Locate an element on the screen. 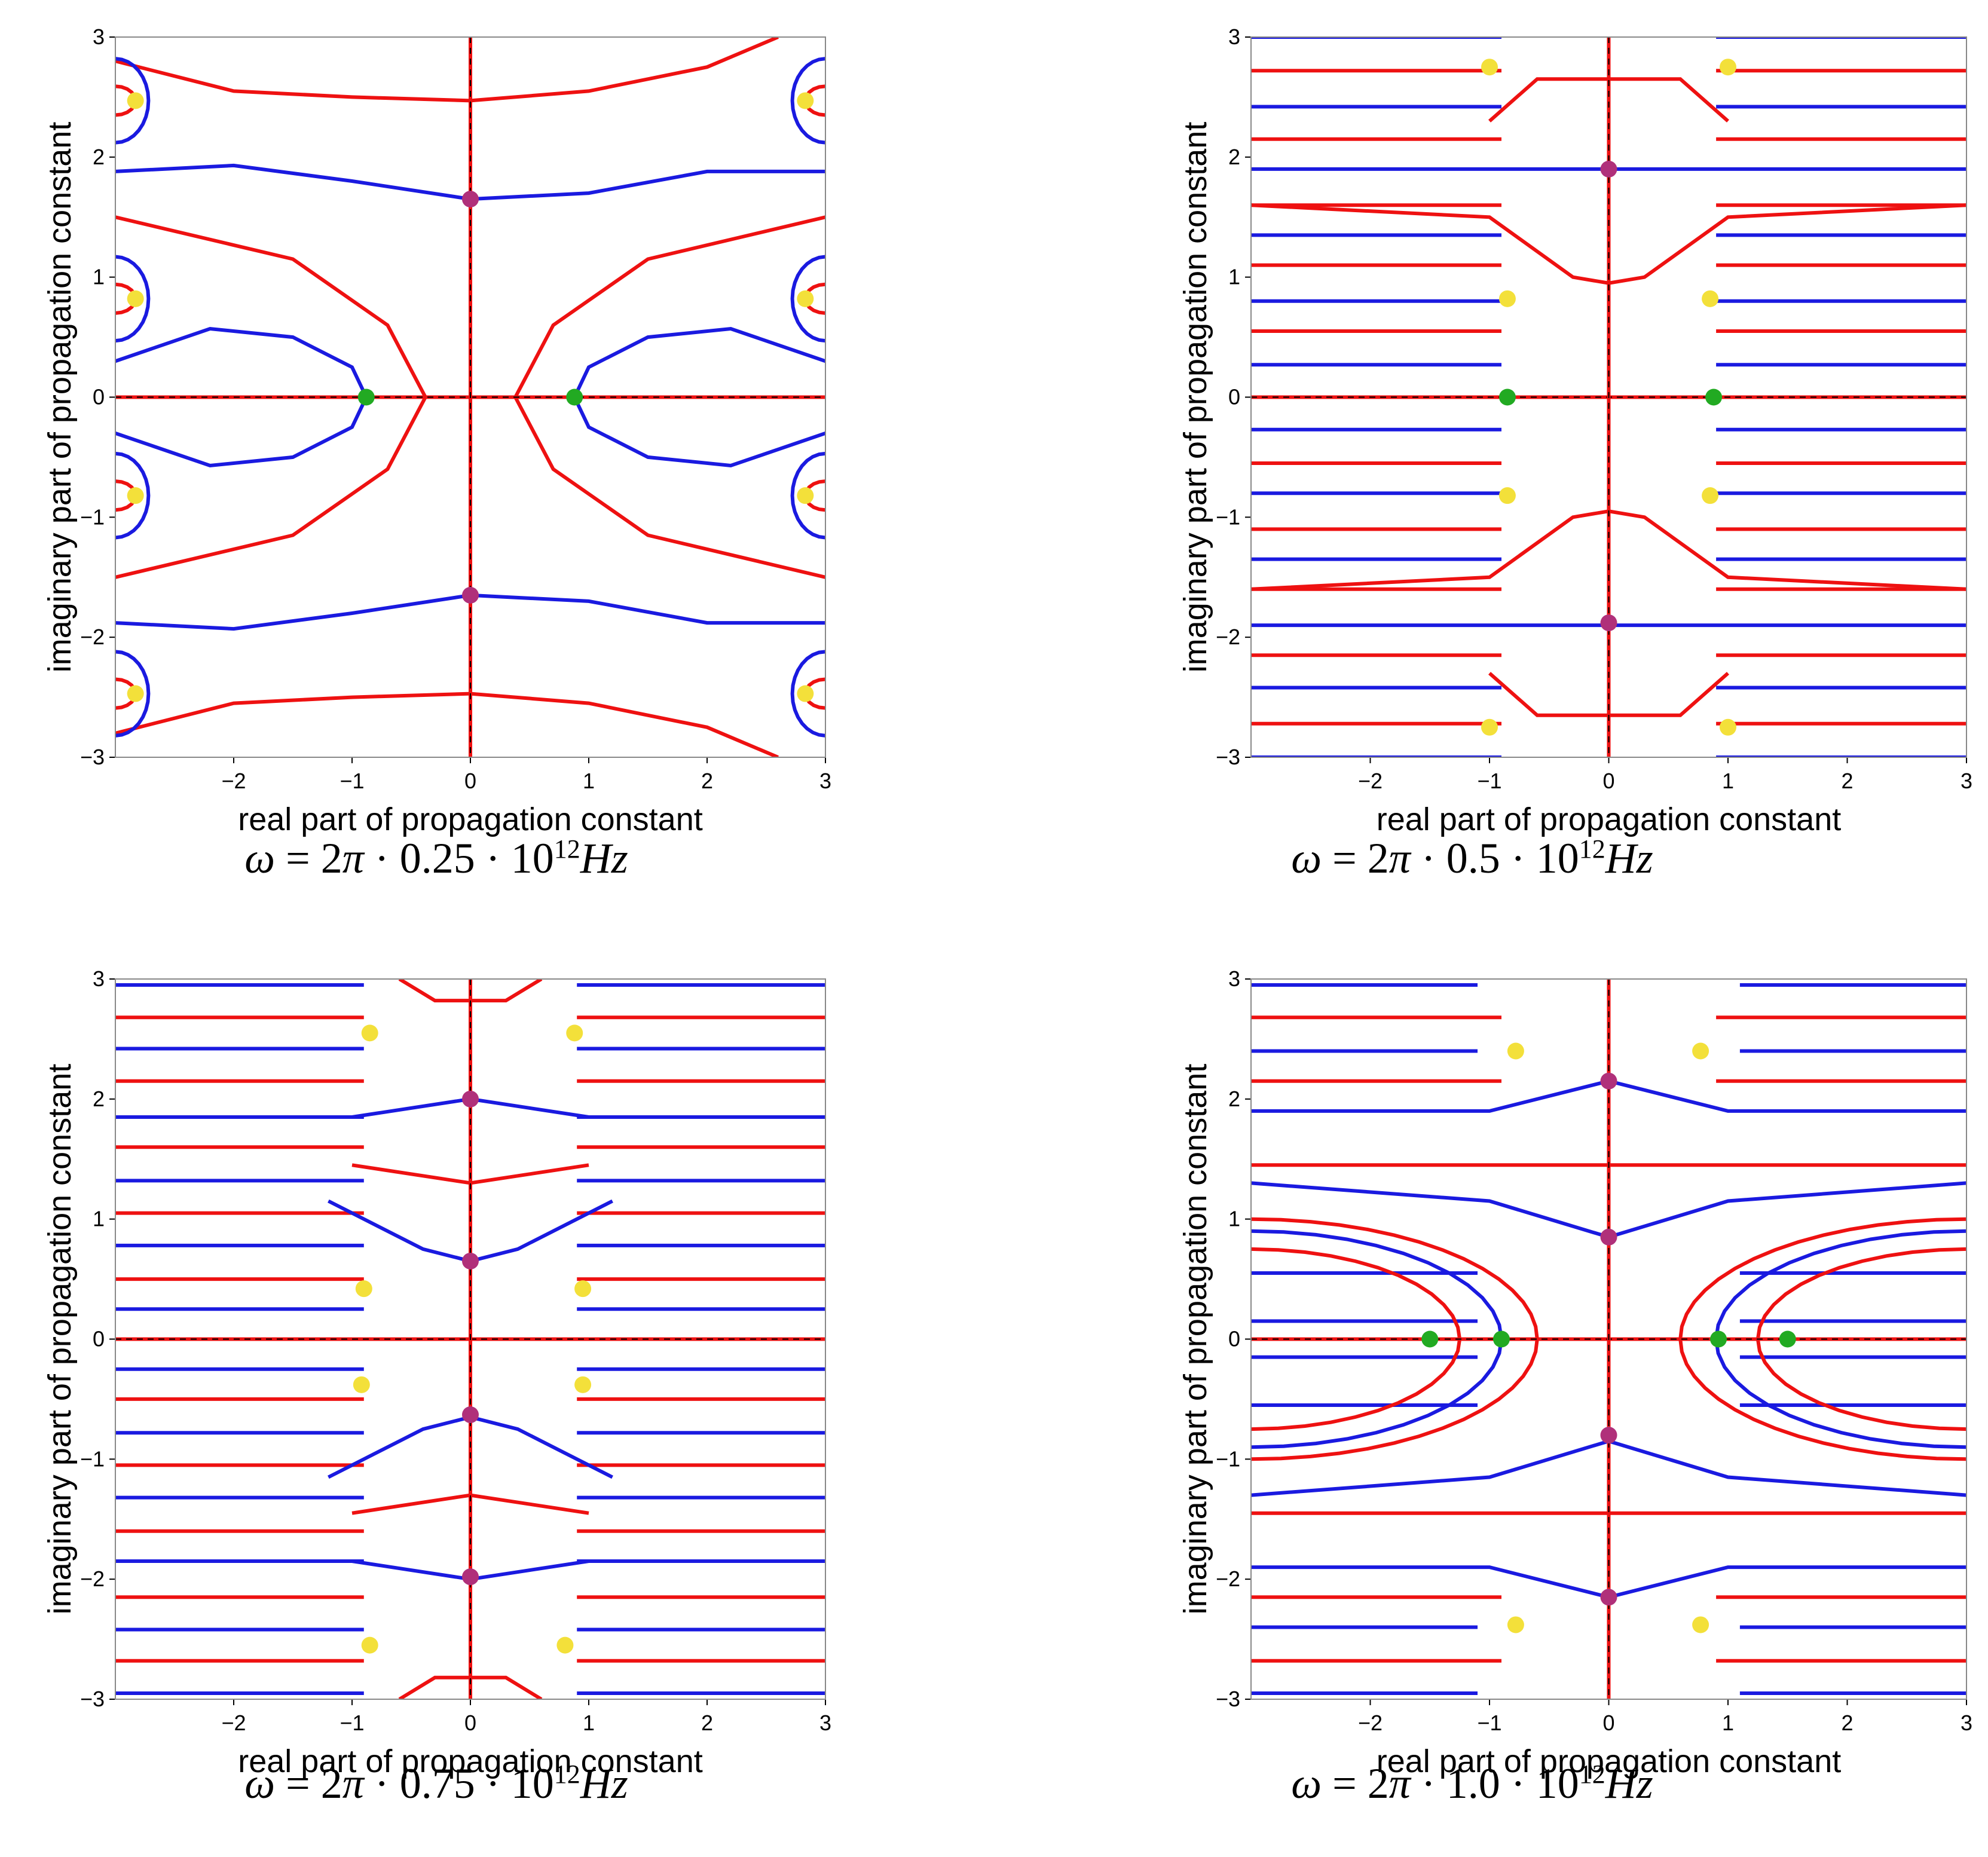 Image resolution: width=1988 pixels, height=1857 pixels. caption-factor: · 0.75 · 10 is located at coordinates (459, 1783).